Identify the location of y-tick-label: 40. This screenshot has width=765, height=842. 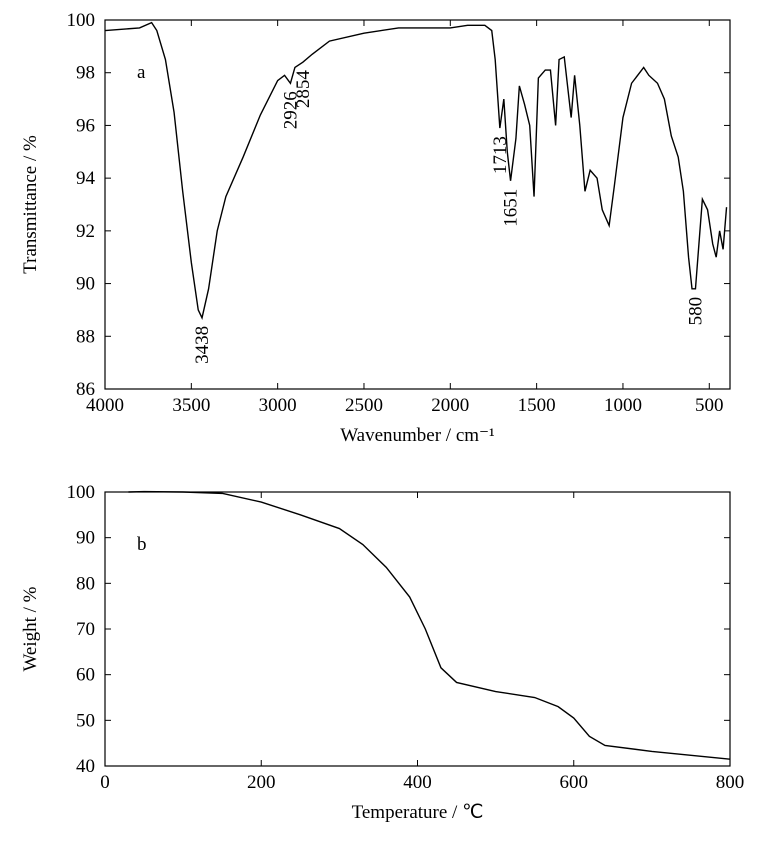
(85, 766).